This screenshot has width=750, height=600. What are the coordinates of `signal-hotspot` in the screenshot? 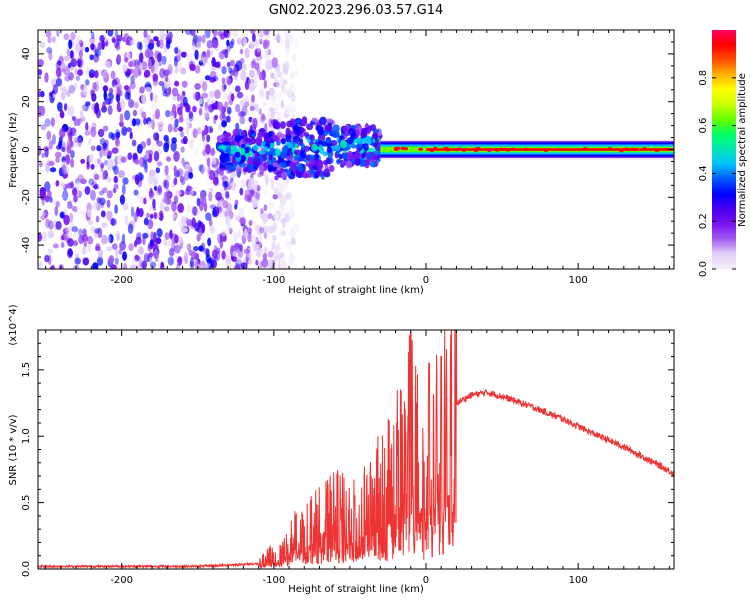 It's located at (585, 149).